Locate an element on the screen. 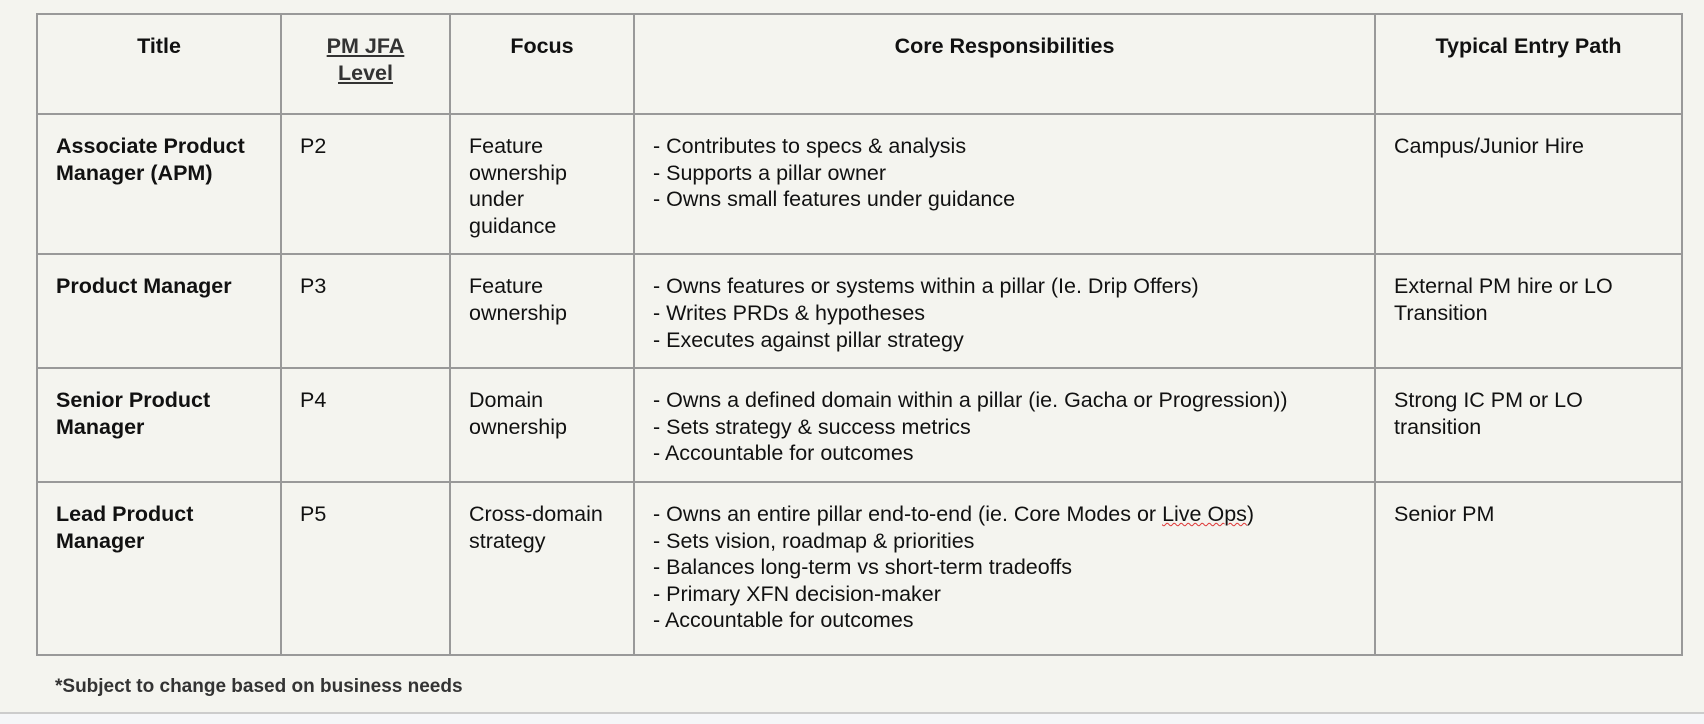 The image size is (1704, 724). cell-title: Senior Product Manager is located at coordinates (159, 425).